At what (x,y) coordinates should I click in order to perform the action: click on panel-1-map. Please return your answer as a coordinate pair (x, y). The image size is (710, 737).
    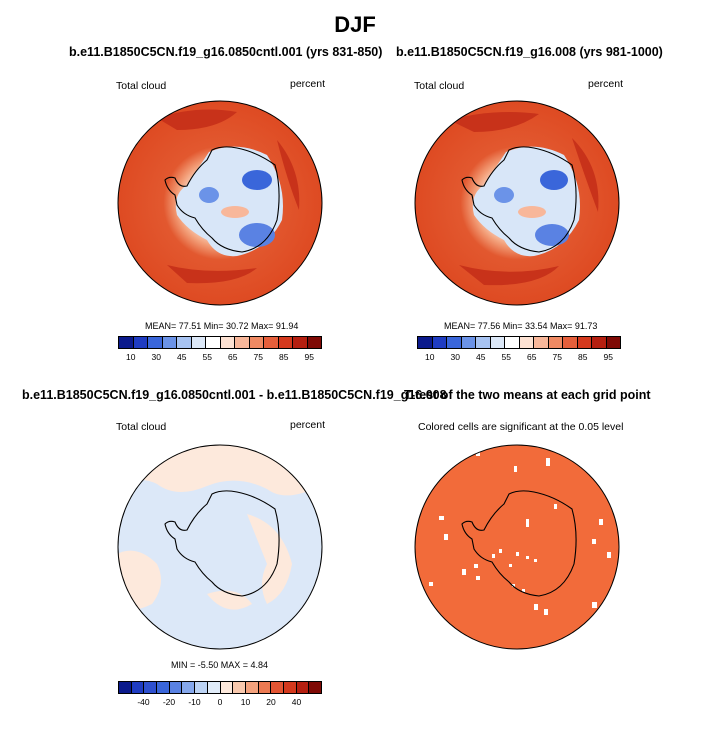
    Looking at the image, I should click on (220, 203).